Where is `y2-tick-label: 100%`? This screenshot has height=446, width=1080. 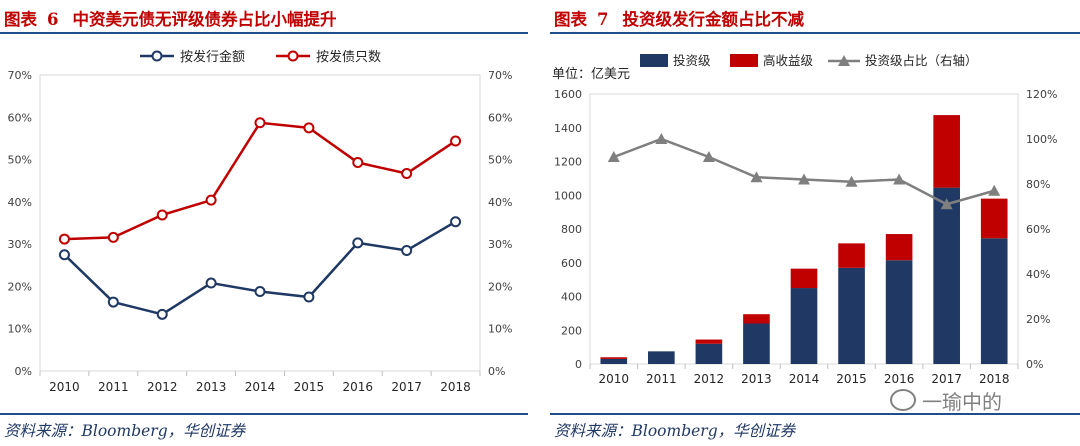 y2-tick-label: 100% is located at coordinates (1041, 139).